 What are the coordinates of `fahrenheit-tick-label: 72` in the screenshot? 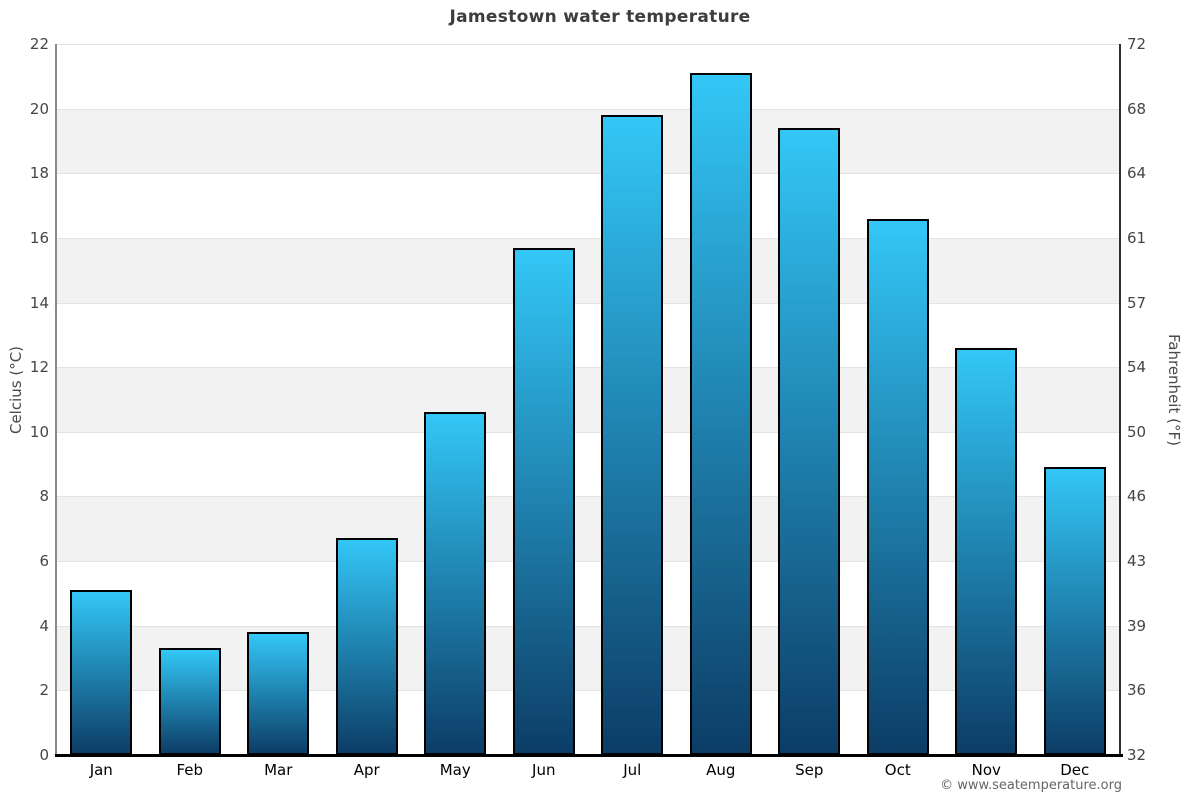 It's located at (1137, 44).